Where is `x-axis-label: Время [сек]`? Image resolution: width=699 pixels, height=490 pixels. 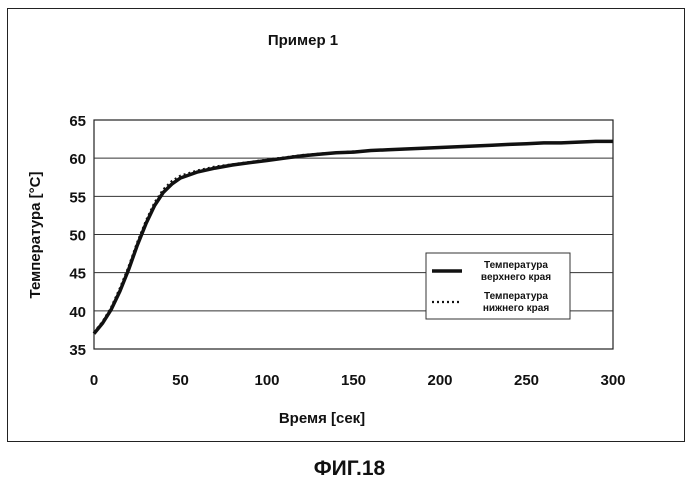
x-axis-label: Время [сек] is located at coordinates (322, 418).